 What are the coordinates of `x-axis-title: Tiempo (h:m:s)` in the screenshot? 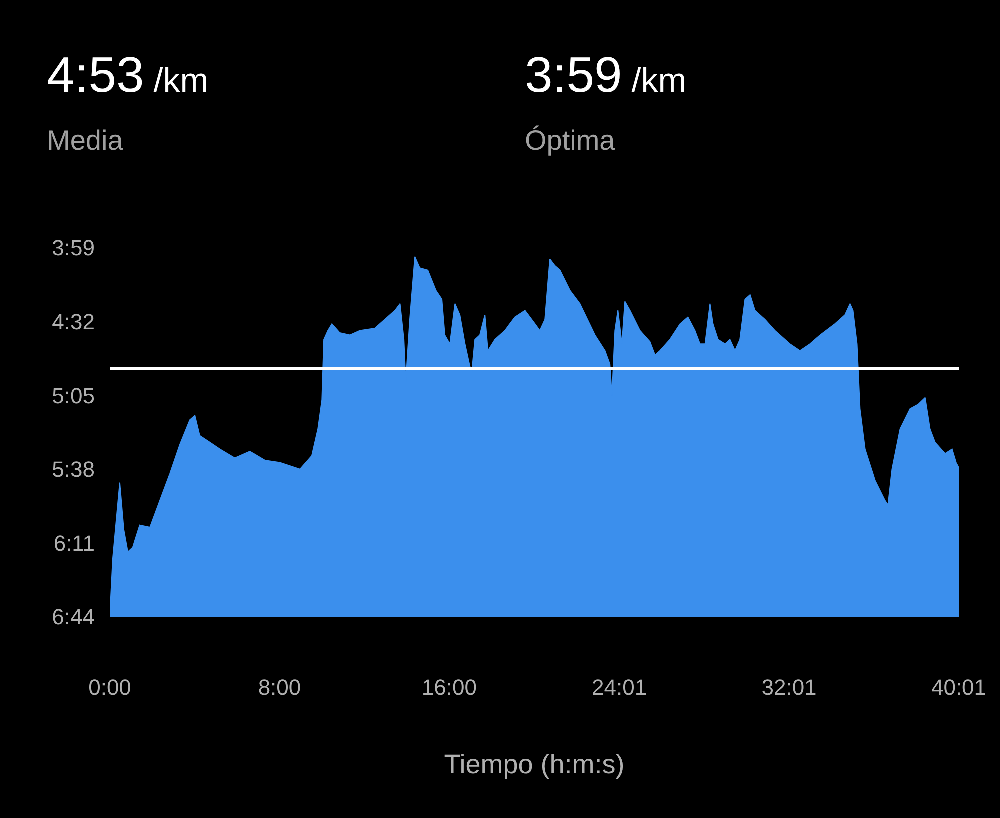 It's located at (534, 764).